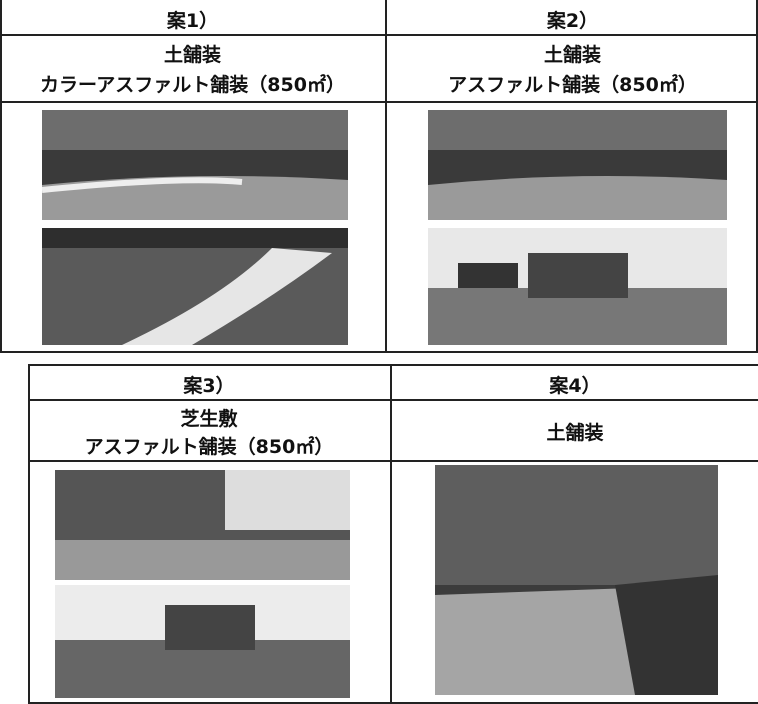  I want to click on option-line: カラーアスファルト舗装（850㎡）, so click(192, 85).